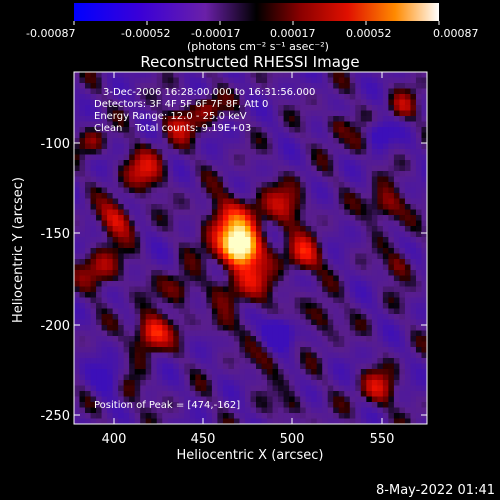  What do you see at coordinates (250, 455) in the screenshot?
I see `x-axis-label: Heliocentric X (arcsec)` at bounding box center [250, 455].